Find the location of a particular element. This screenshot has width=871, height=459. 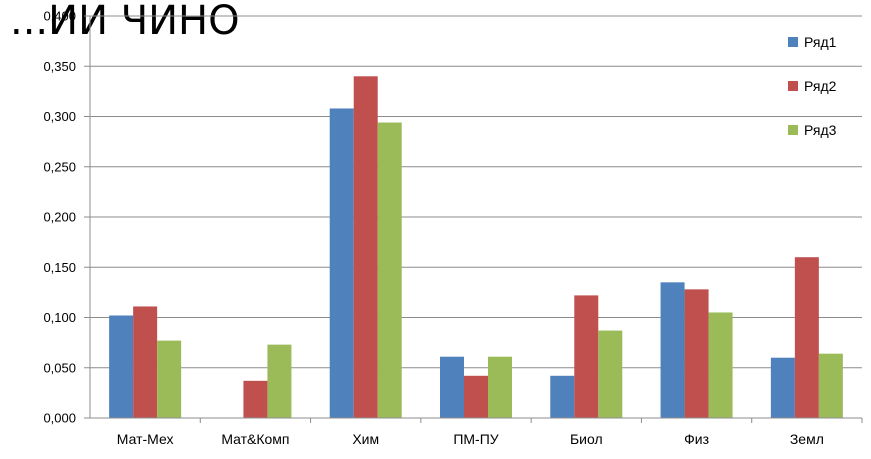

x-tick-label: Биол is located at coordinates (586, 439).